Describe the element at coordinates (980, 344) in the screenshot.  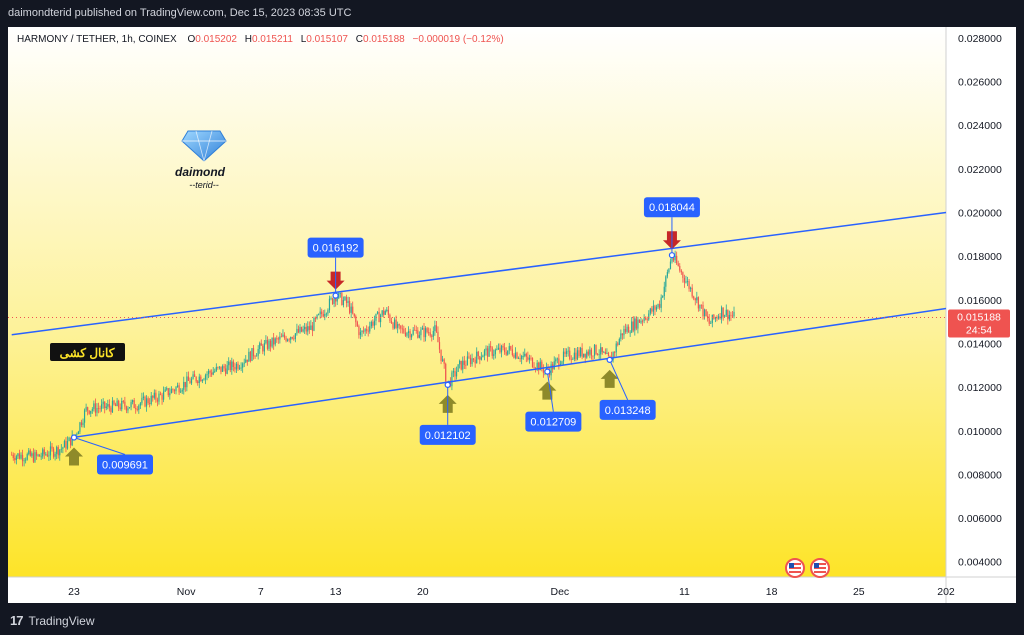
I see `y-tick-label: 0.014000` at that location.